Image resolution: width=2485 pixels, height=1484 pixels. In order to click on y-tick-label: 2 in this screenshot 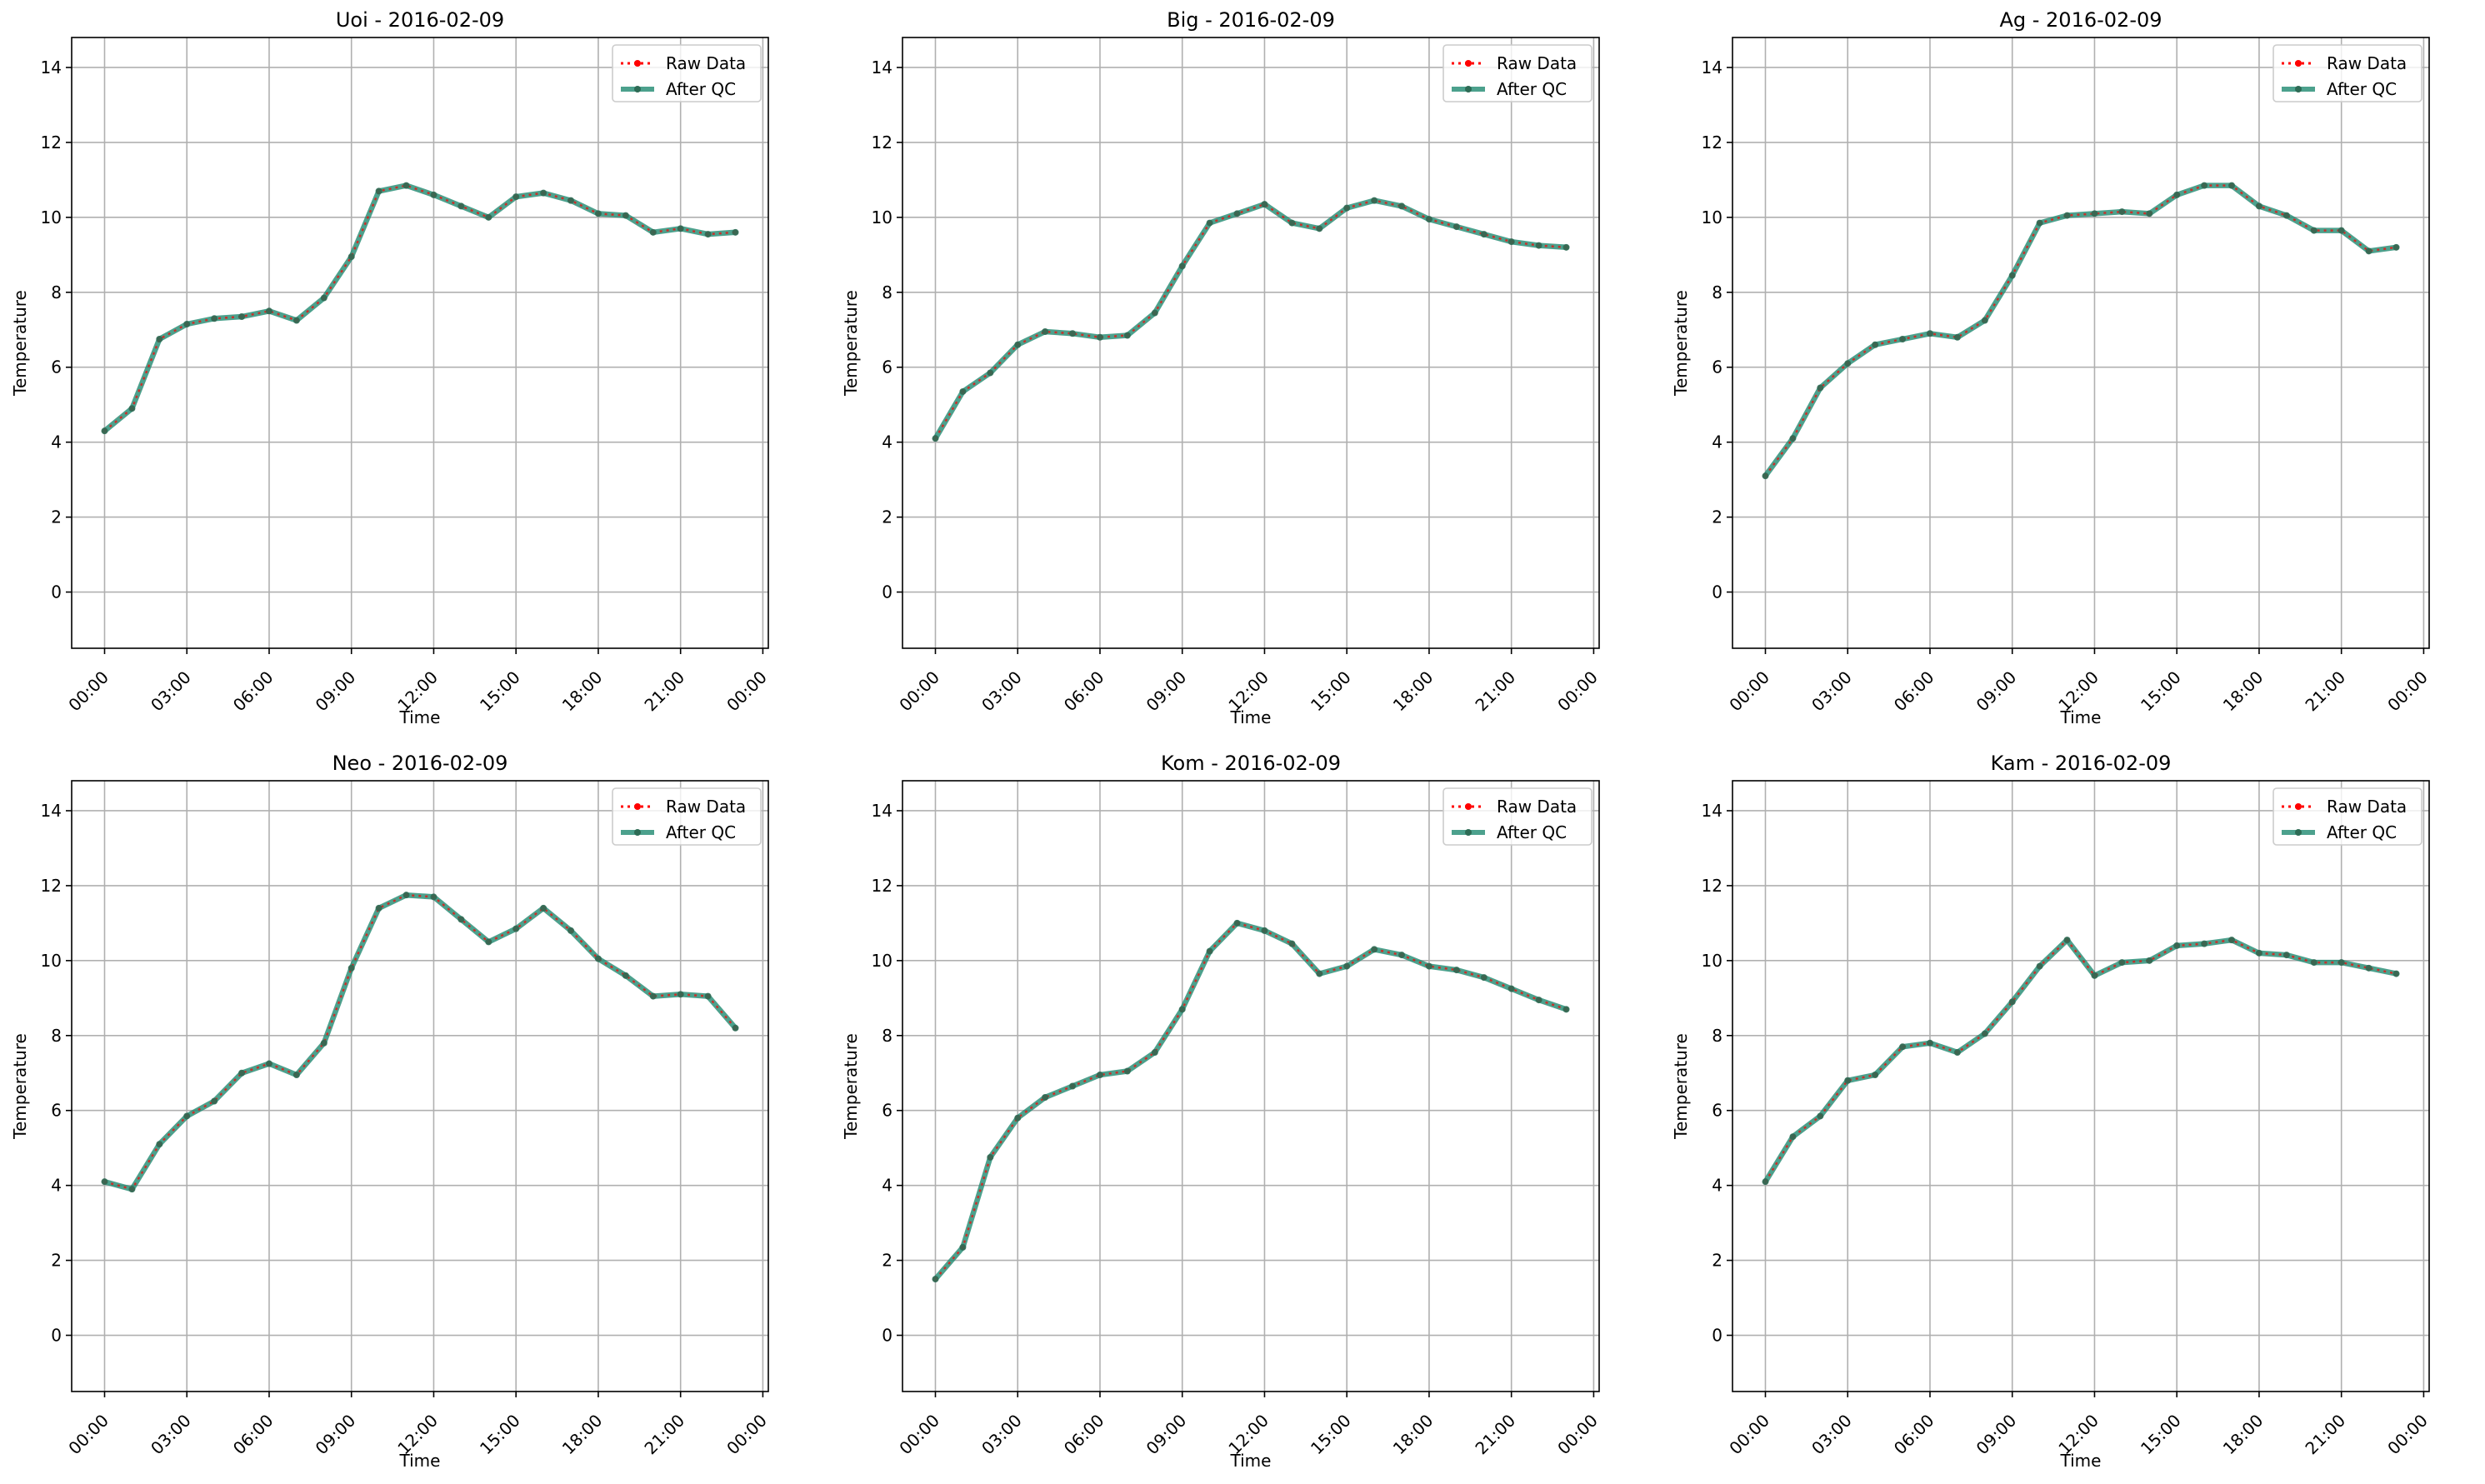, I will do `click(1717, 1261)`.